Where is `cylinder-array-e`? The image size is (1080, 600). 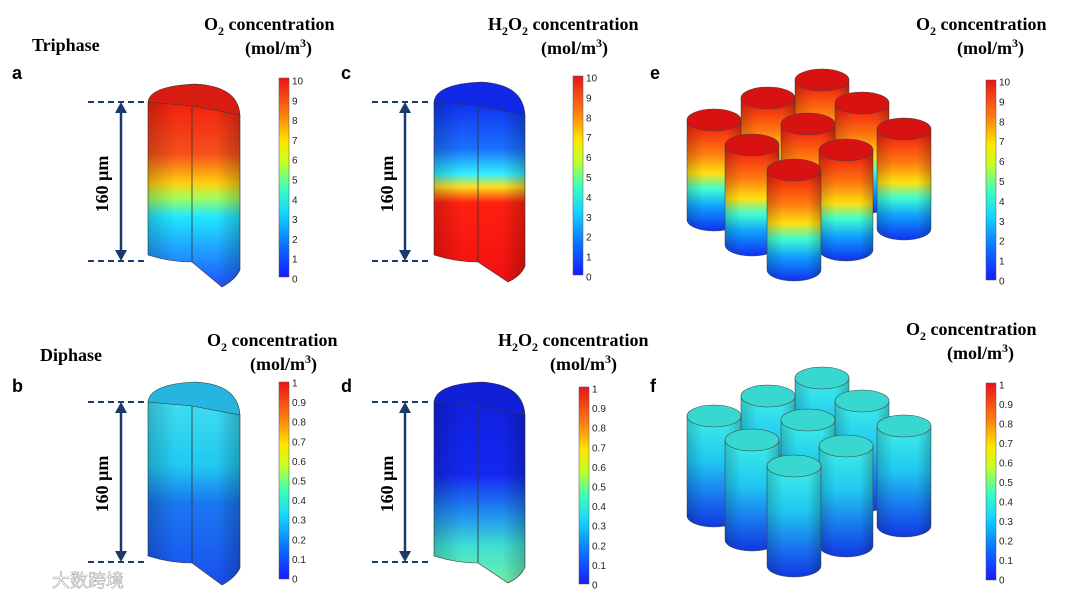
cylinder-array-e is located at coordinates (809, 175).